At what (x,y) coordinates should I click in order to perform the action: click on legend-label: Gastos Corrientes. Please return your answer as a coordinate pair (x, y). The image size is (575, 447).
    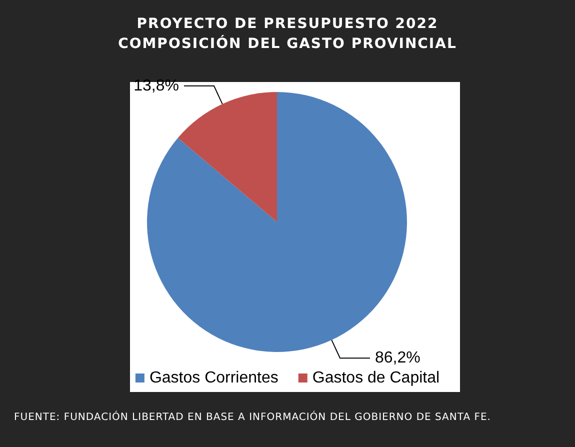
    Looking at the image, I should click on (213, 378).